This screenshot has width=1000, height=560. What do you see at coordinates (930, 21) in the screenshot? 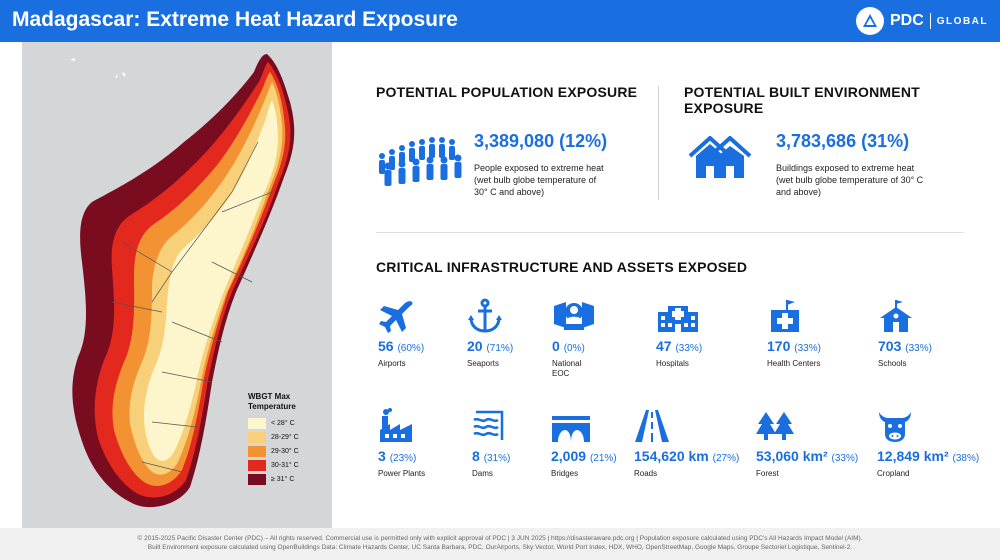
I see `logo-divider` at bounding box center [930, 21].